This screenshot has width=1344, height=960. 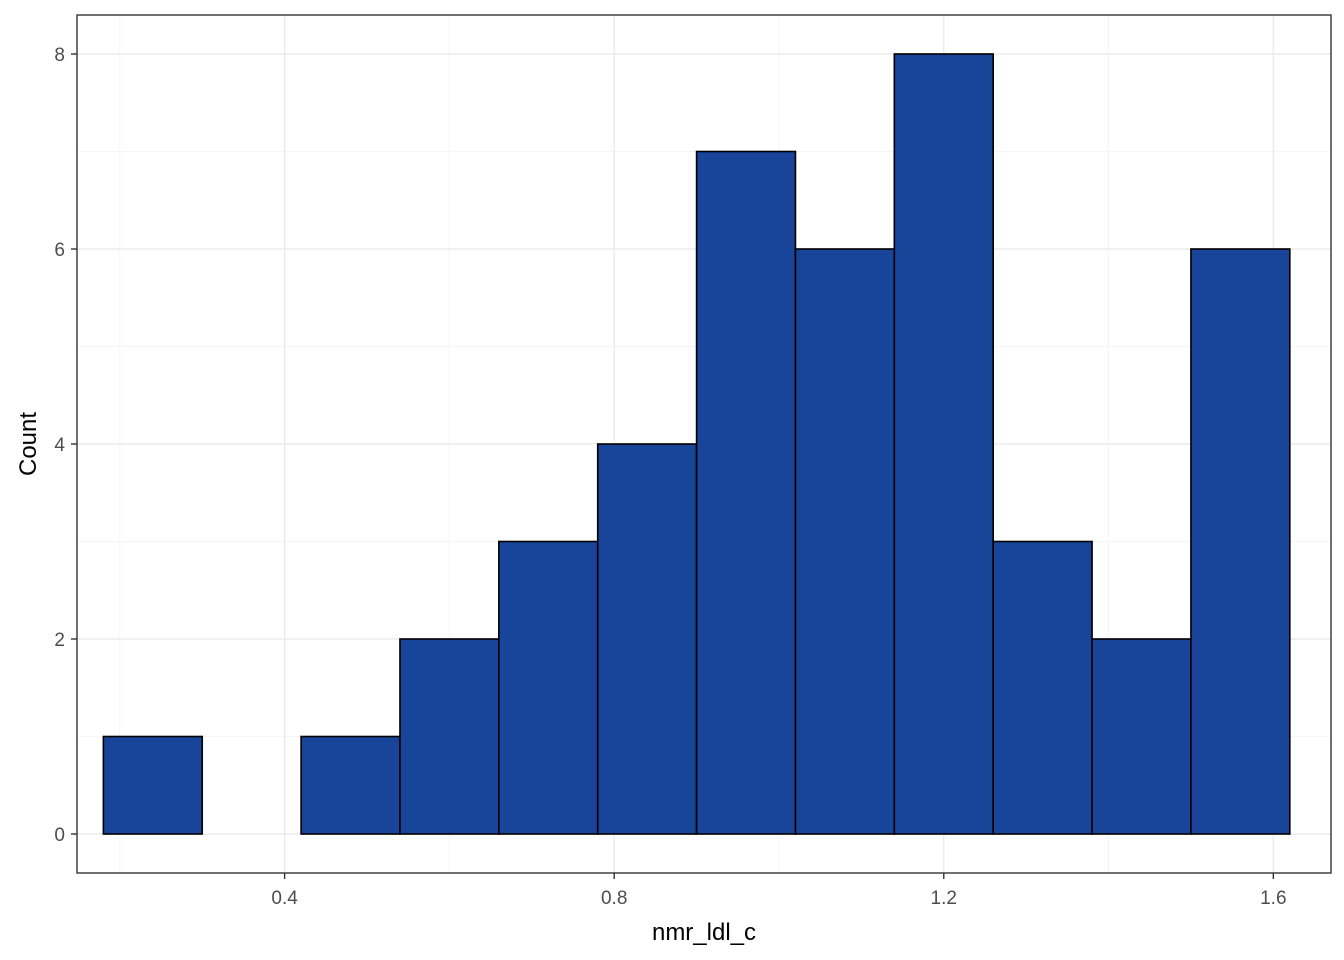 What do you see at coordinates (65, 445) in the screenshot?
I see `y-axis-ticks: 0 2 4 6 8` at bounding box center [65, 445].